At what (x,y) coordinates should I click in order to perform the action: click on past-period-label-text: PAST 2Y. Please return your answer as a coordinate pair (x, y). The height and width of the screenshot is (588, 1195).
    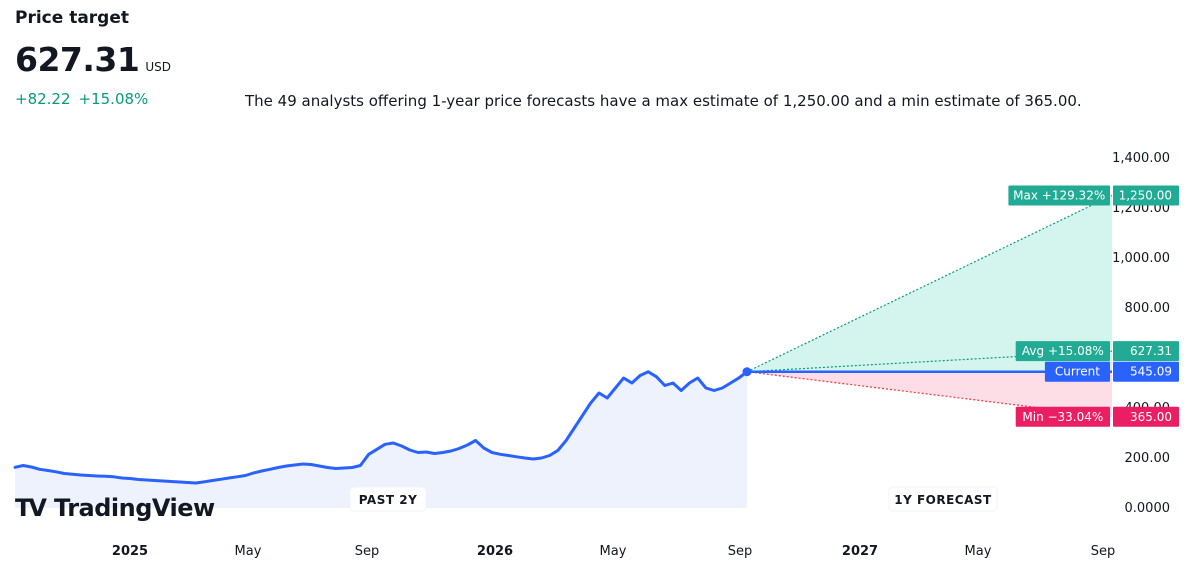
    Looking at the image, I should click on (388, 500).